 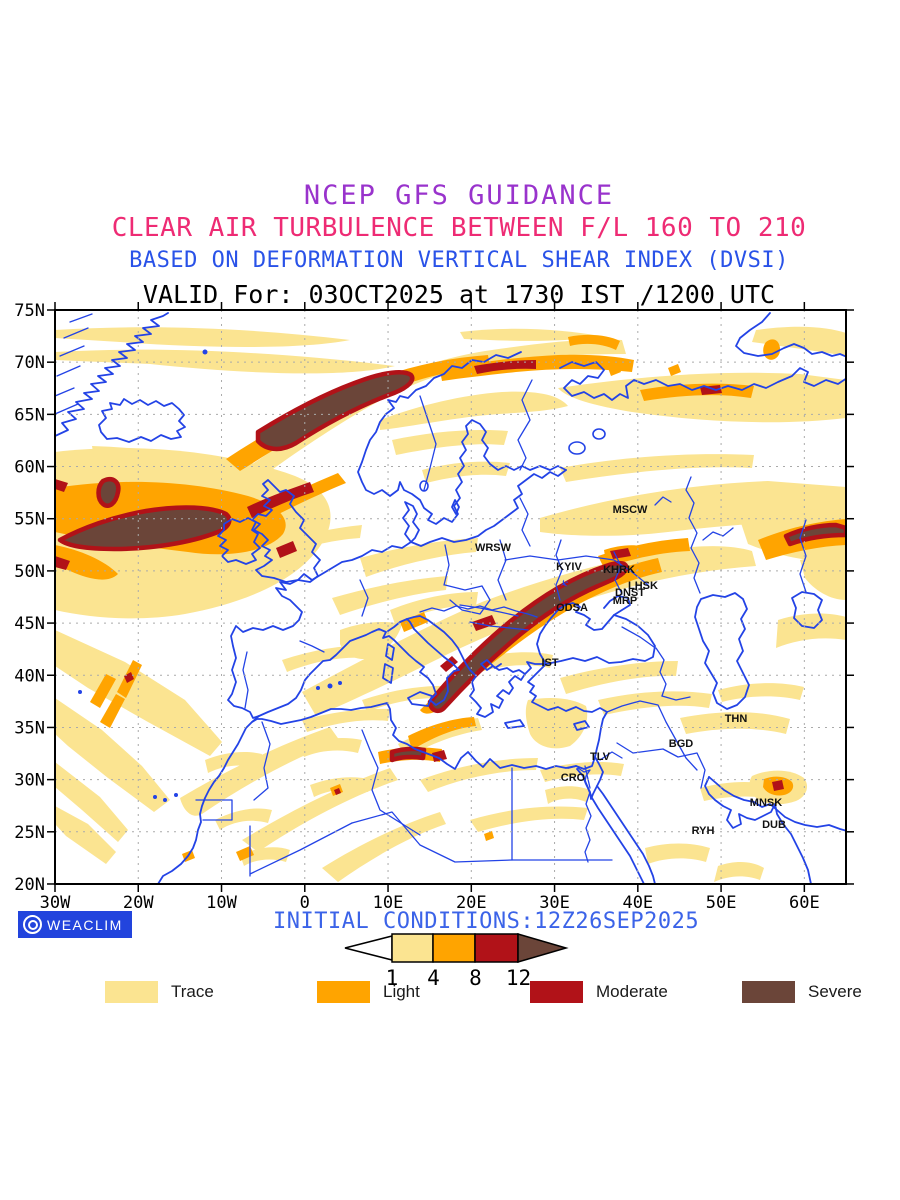 I want to click on scalebar-left-arrow, so click(x=368, y=948).